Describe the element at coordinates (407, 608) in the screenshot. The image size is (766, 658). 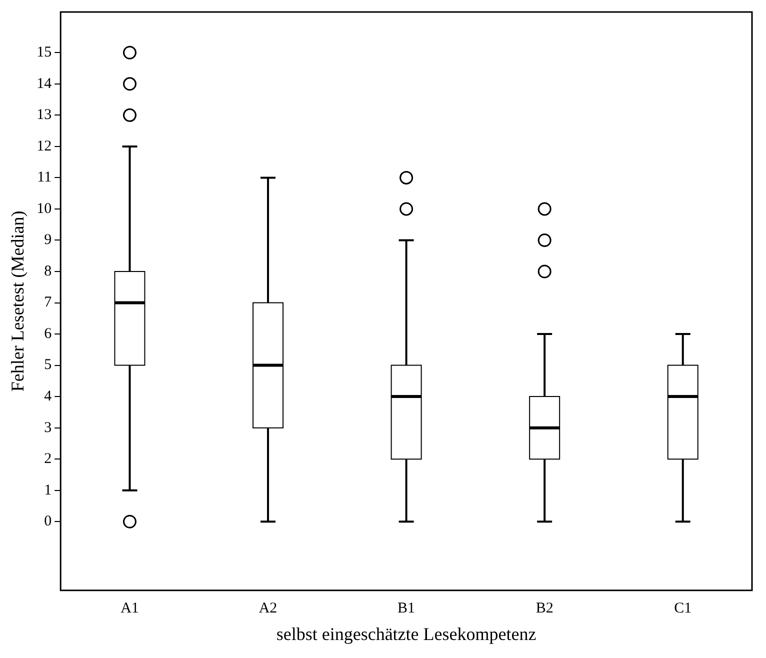
I see `x-tick-label: B1` at that location.